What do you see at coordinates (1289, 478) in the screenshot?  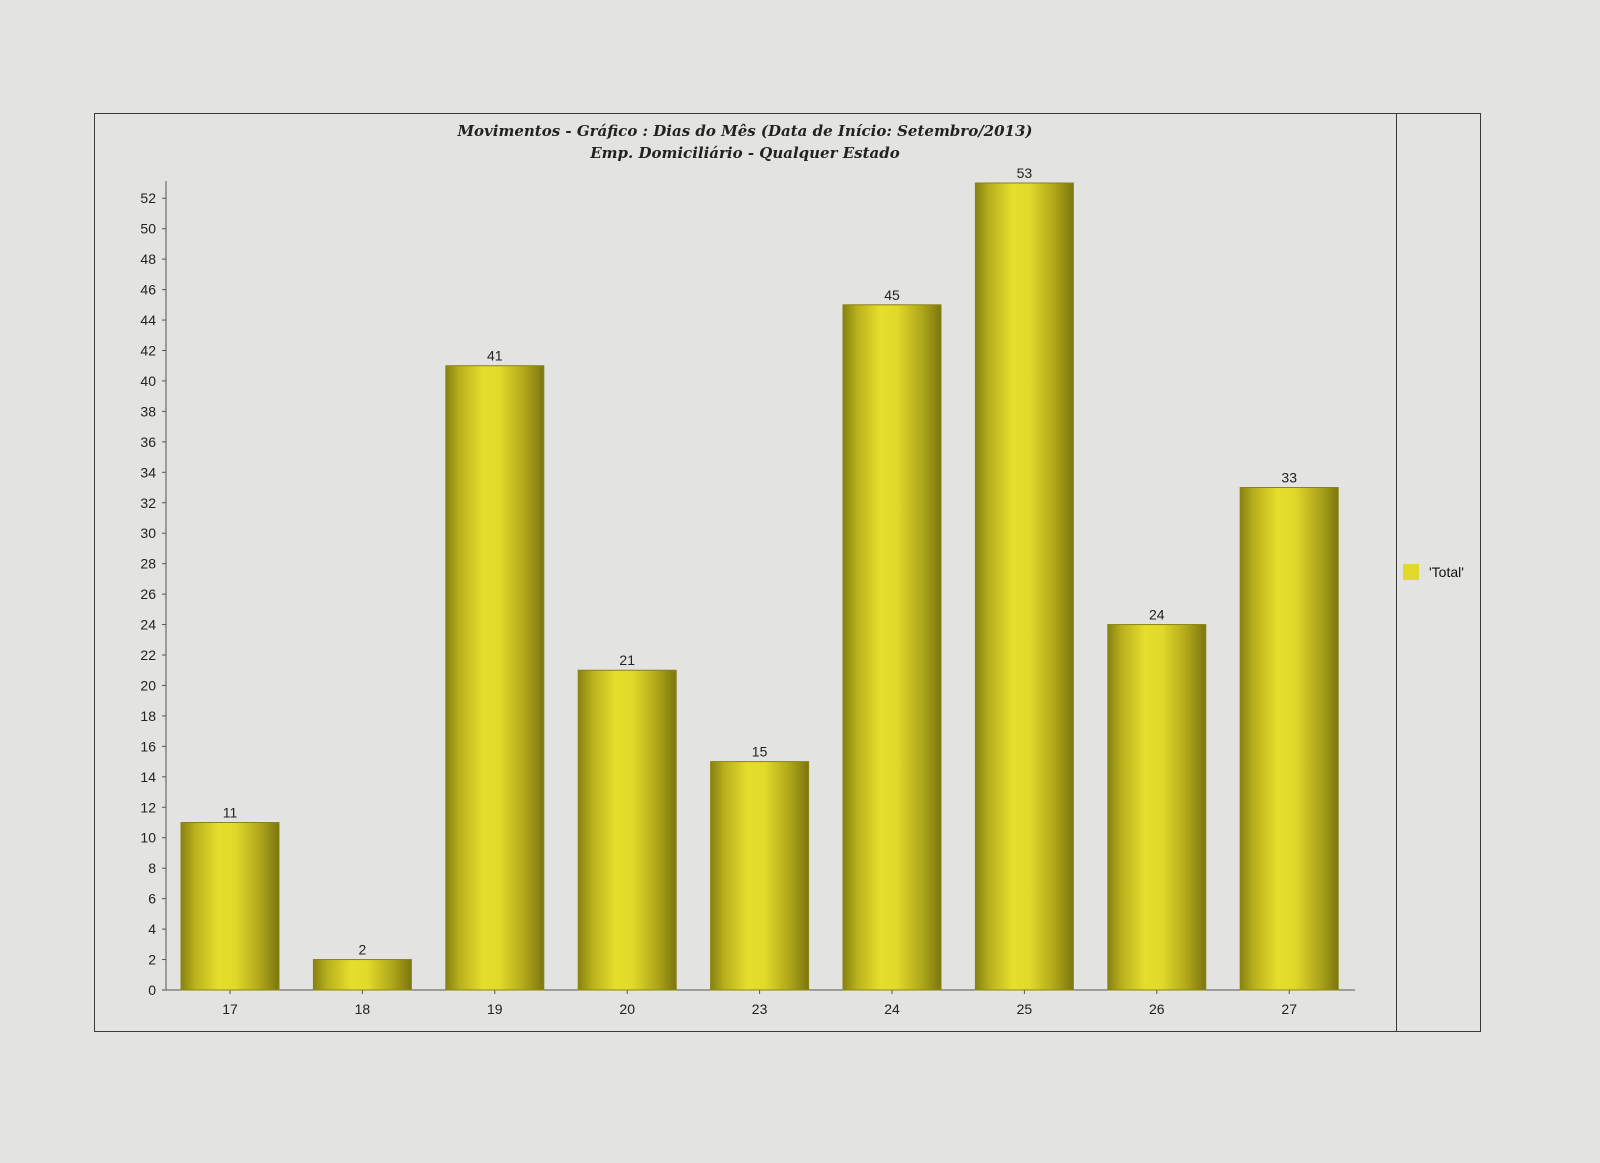 I see `bar-value-label: 33` at bounding box center [1289, 478].